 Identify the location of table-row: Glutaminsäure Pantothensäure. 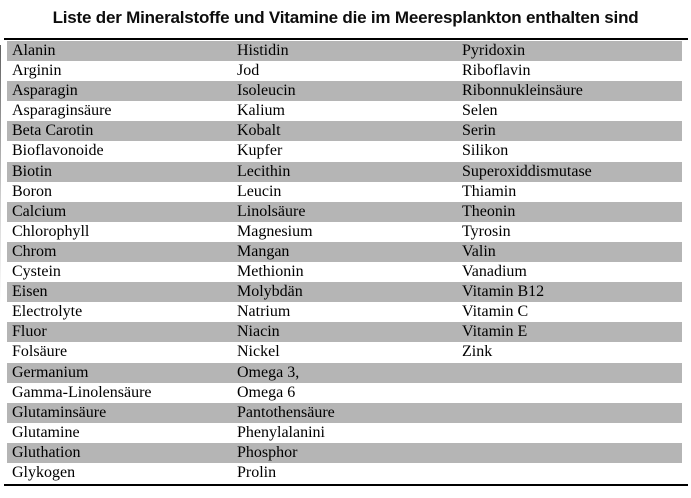
(344, 412).